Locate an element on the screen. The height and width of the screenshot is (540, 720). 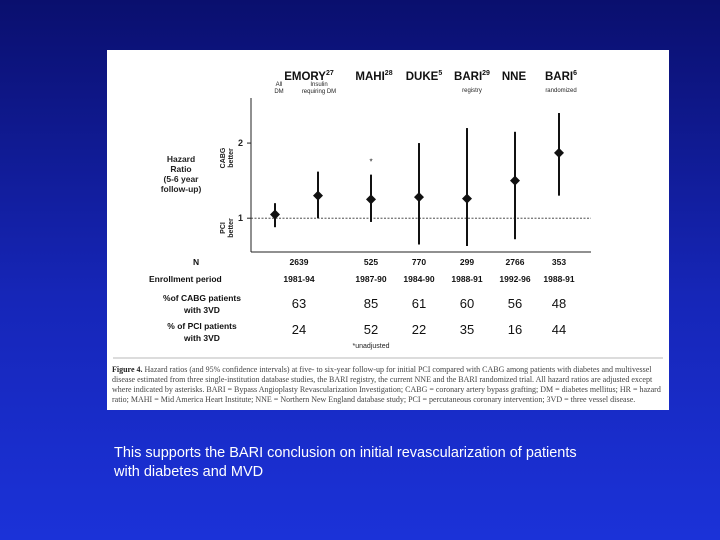
study-header-bari: BARI6 is located at coordinates (561, 76).